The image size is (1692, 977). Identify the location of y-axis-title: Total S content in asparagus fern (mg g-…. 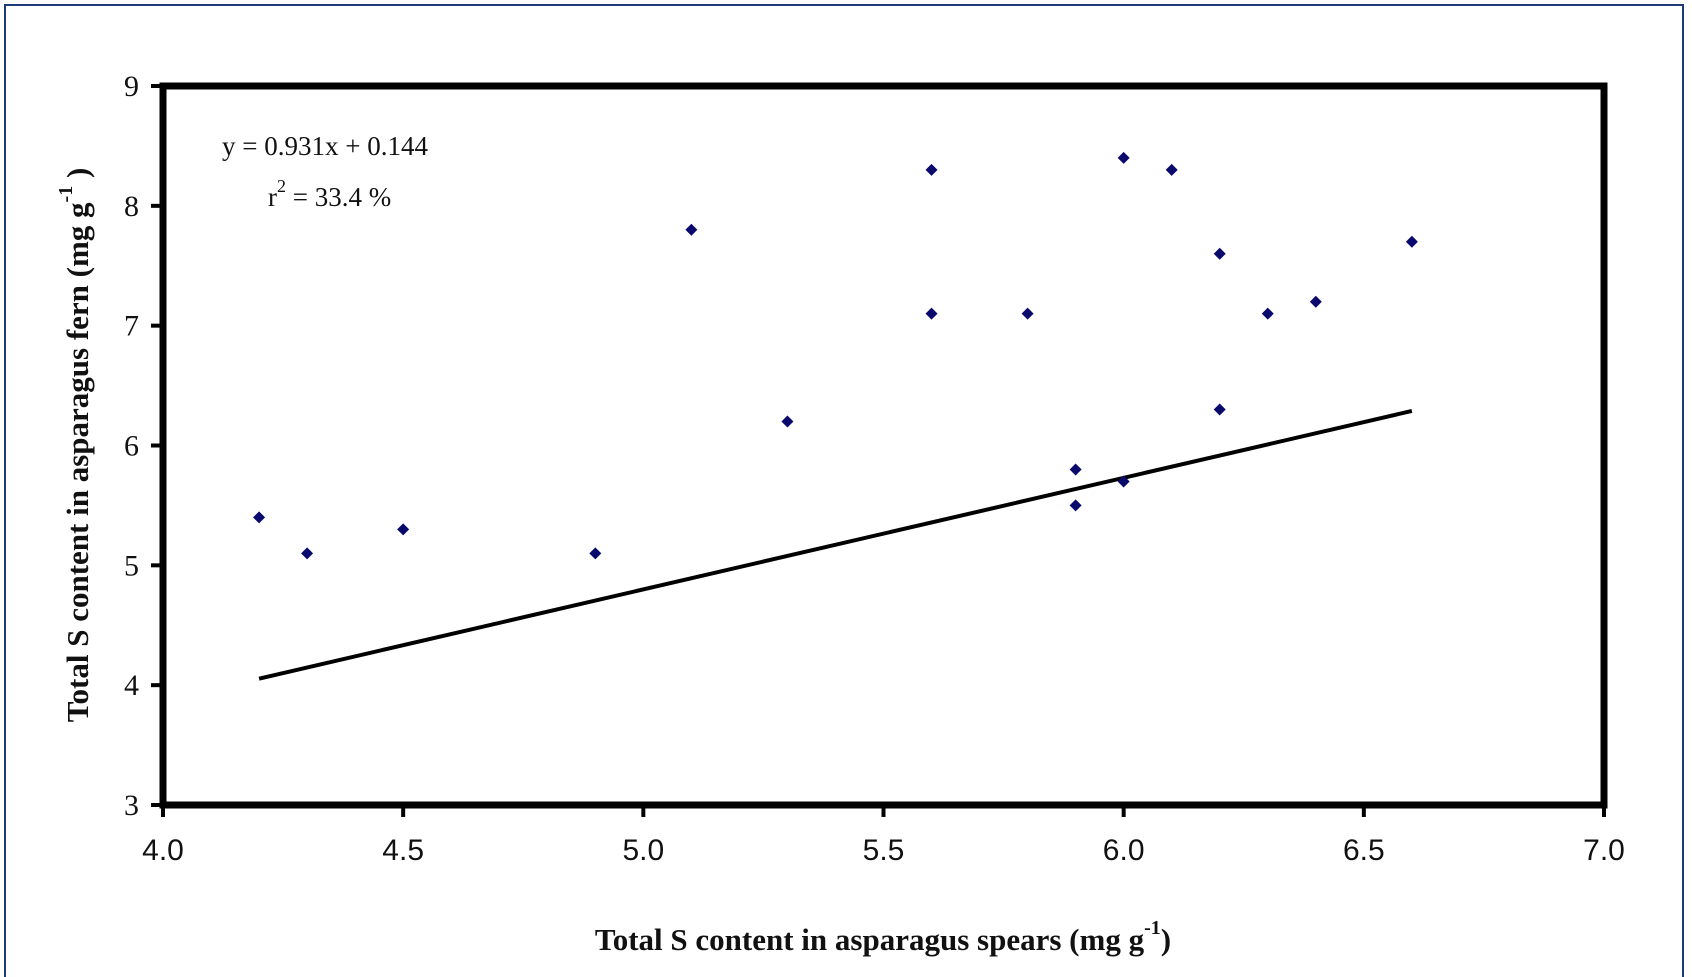
(75, 445).